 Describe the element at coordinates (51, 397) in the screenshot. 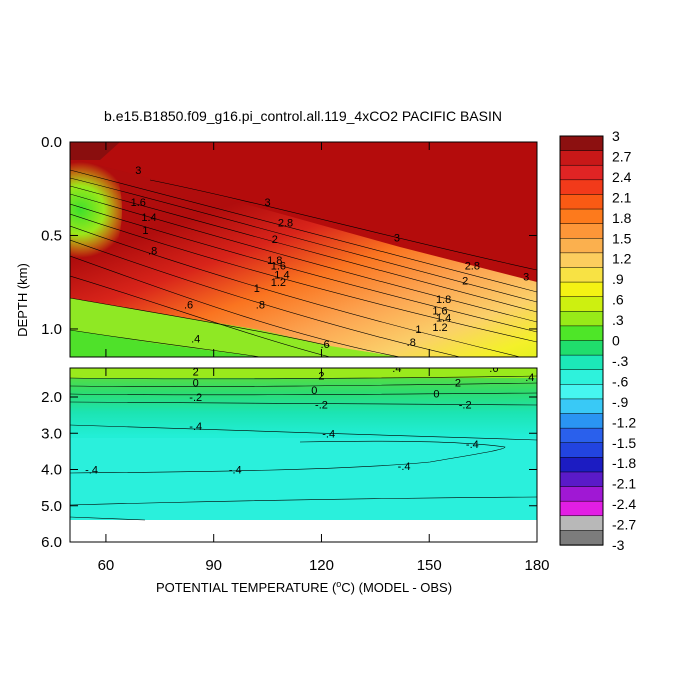

I see `y-tick-label: 2.0` at that location.